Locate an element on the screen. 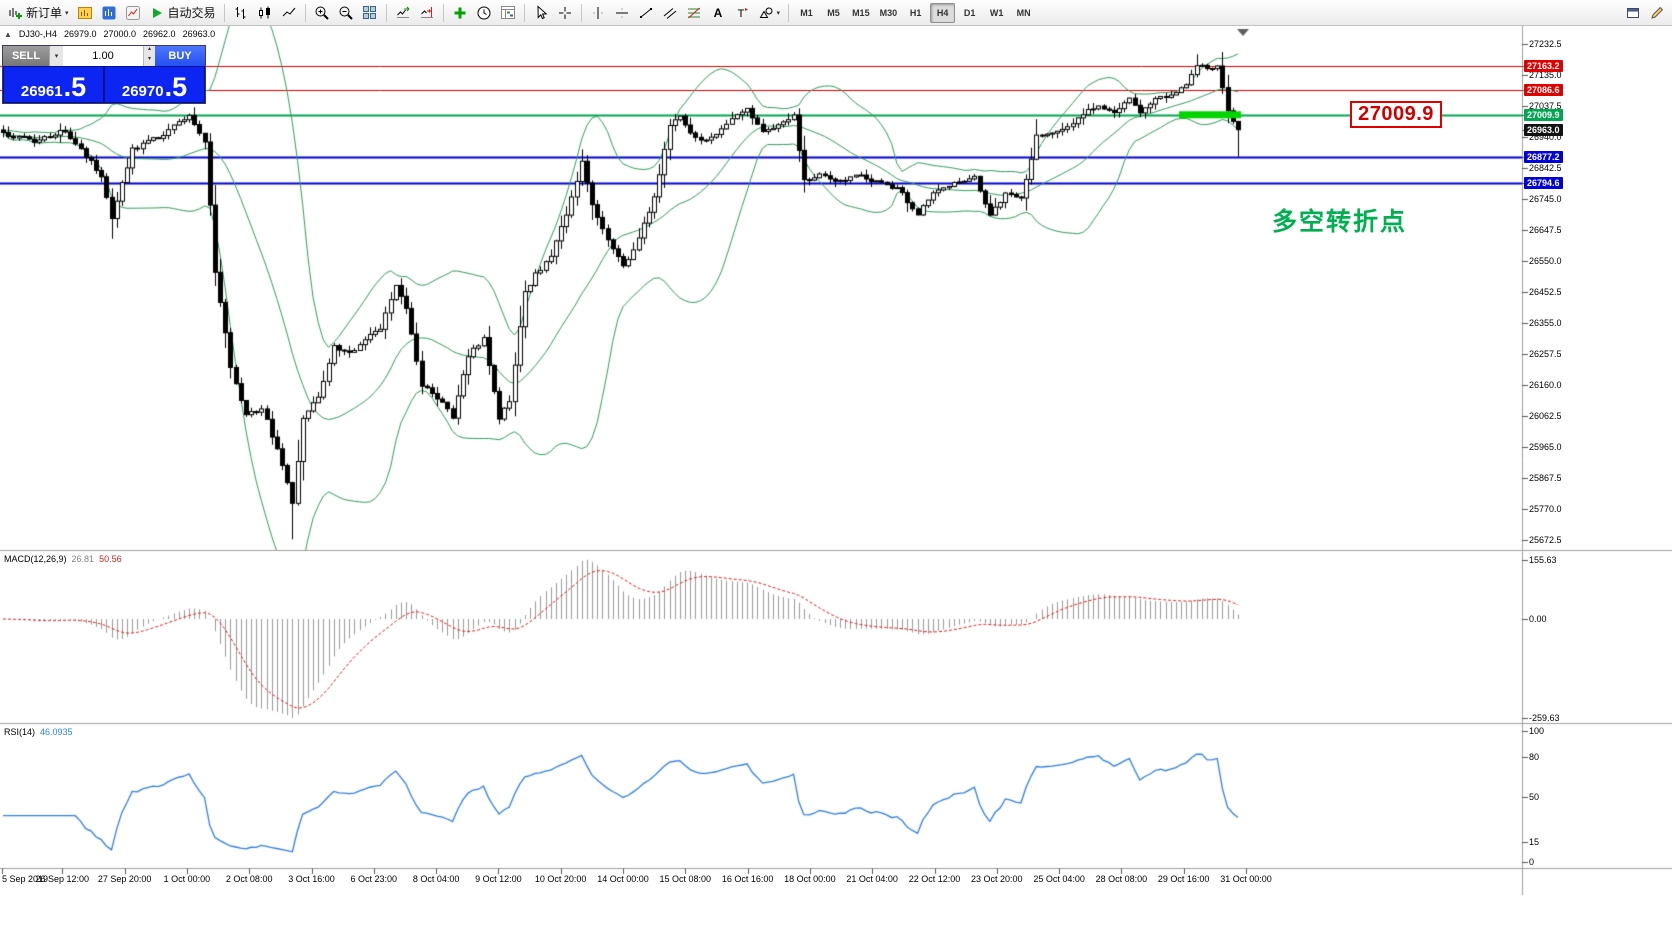 The width and height of the screenshot is (1672, 950). cursor-button is located at coordinates (541, 13).